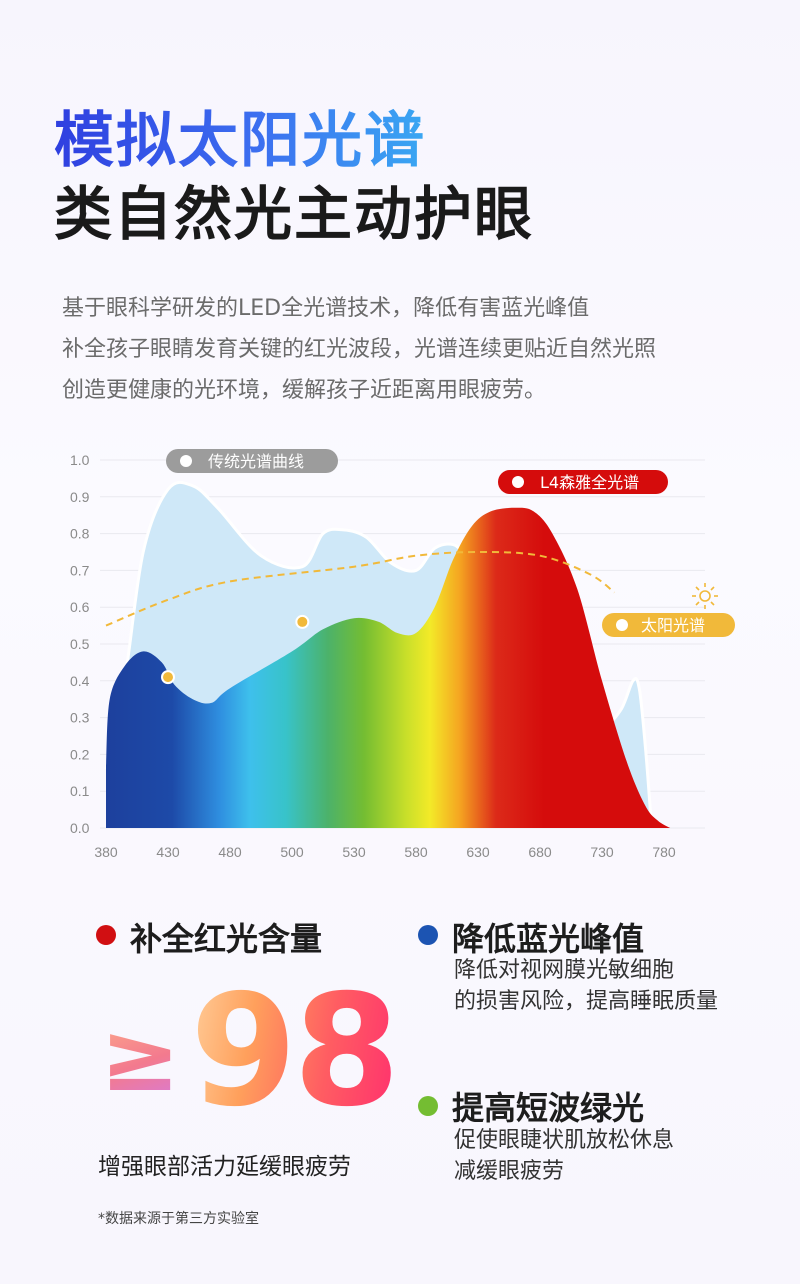  I want to click on sun-line, so click(360, 588).